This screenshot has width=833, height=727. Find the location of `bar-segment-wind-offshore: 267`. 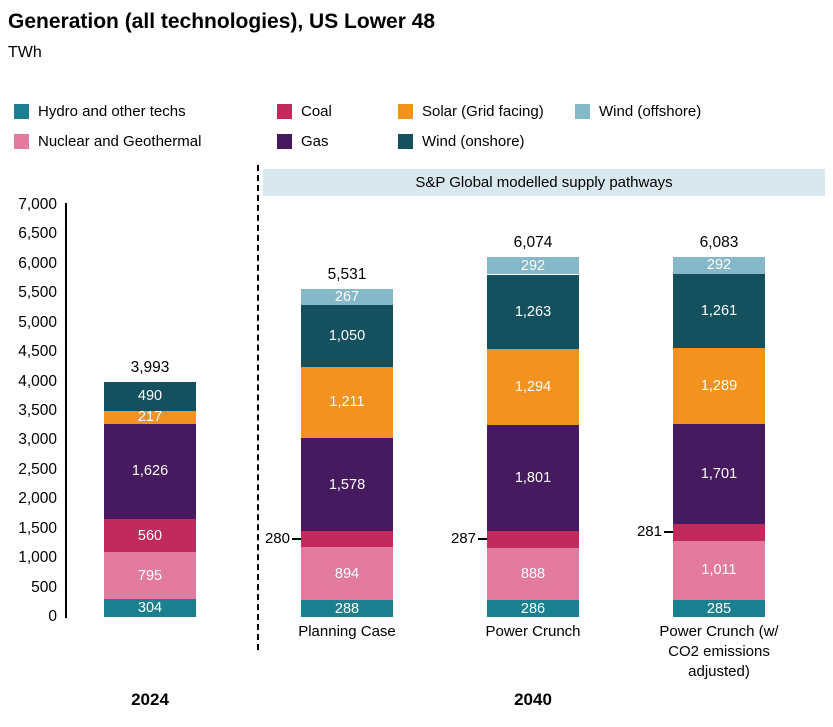

bar-segment-wind-offshore: 267 is located at coordinates (347, 297).